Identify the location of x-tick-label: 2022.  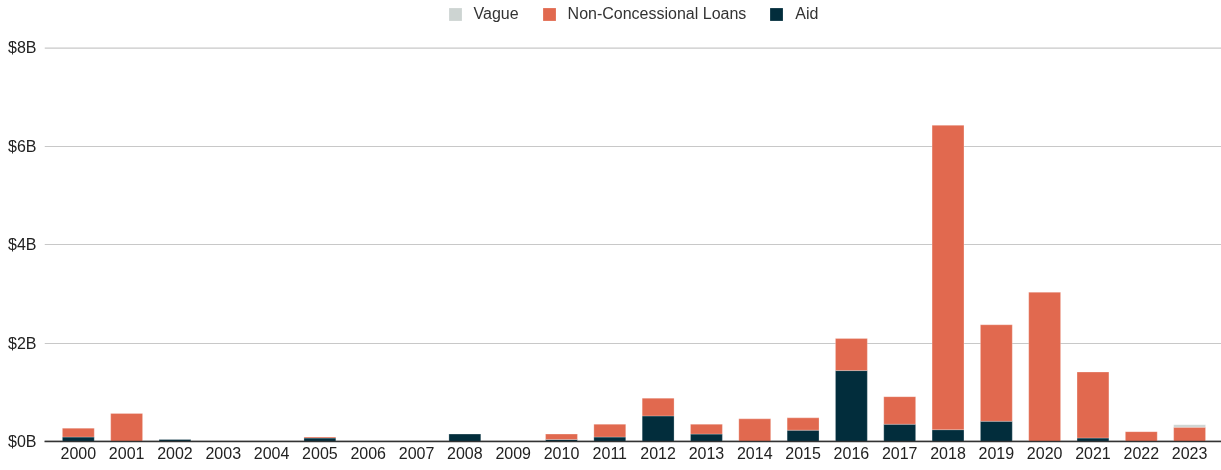
(1141, 453).